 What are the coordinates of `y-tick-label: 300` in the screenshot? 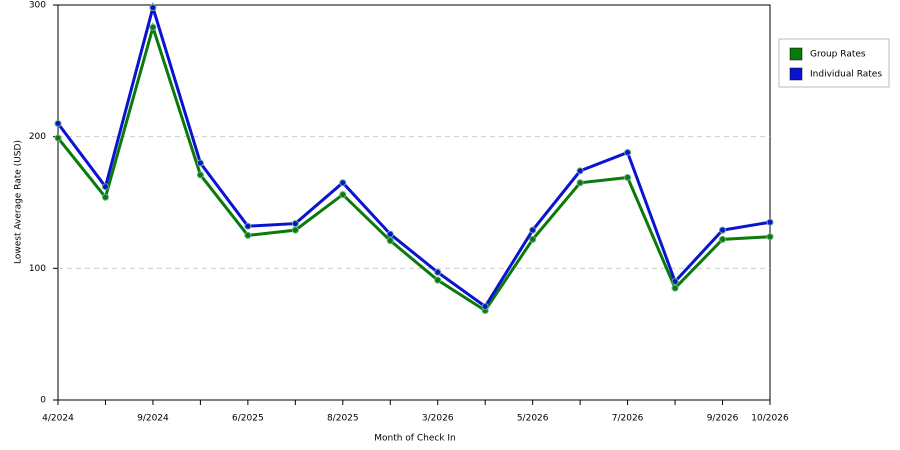 It's located at (37, 6).